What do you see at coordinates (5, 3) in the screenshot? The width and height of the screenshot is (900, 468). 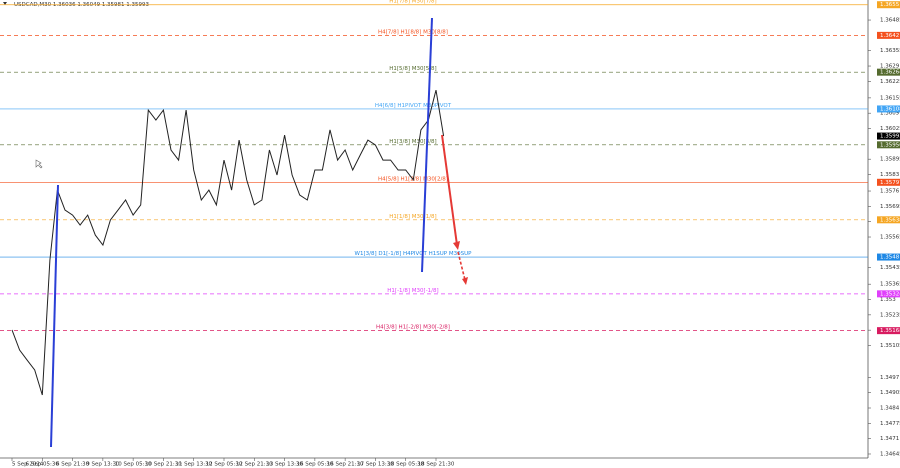 I see `menu-icon` at bounding box center [5, 3].